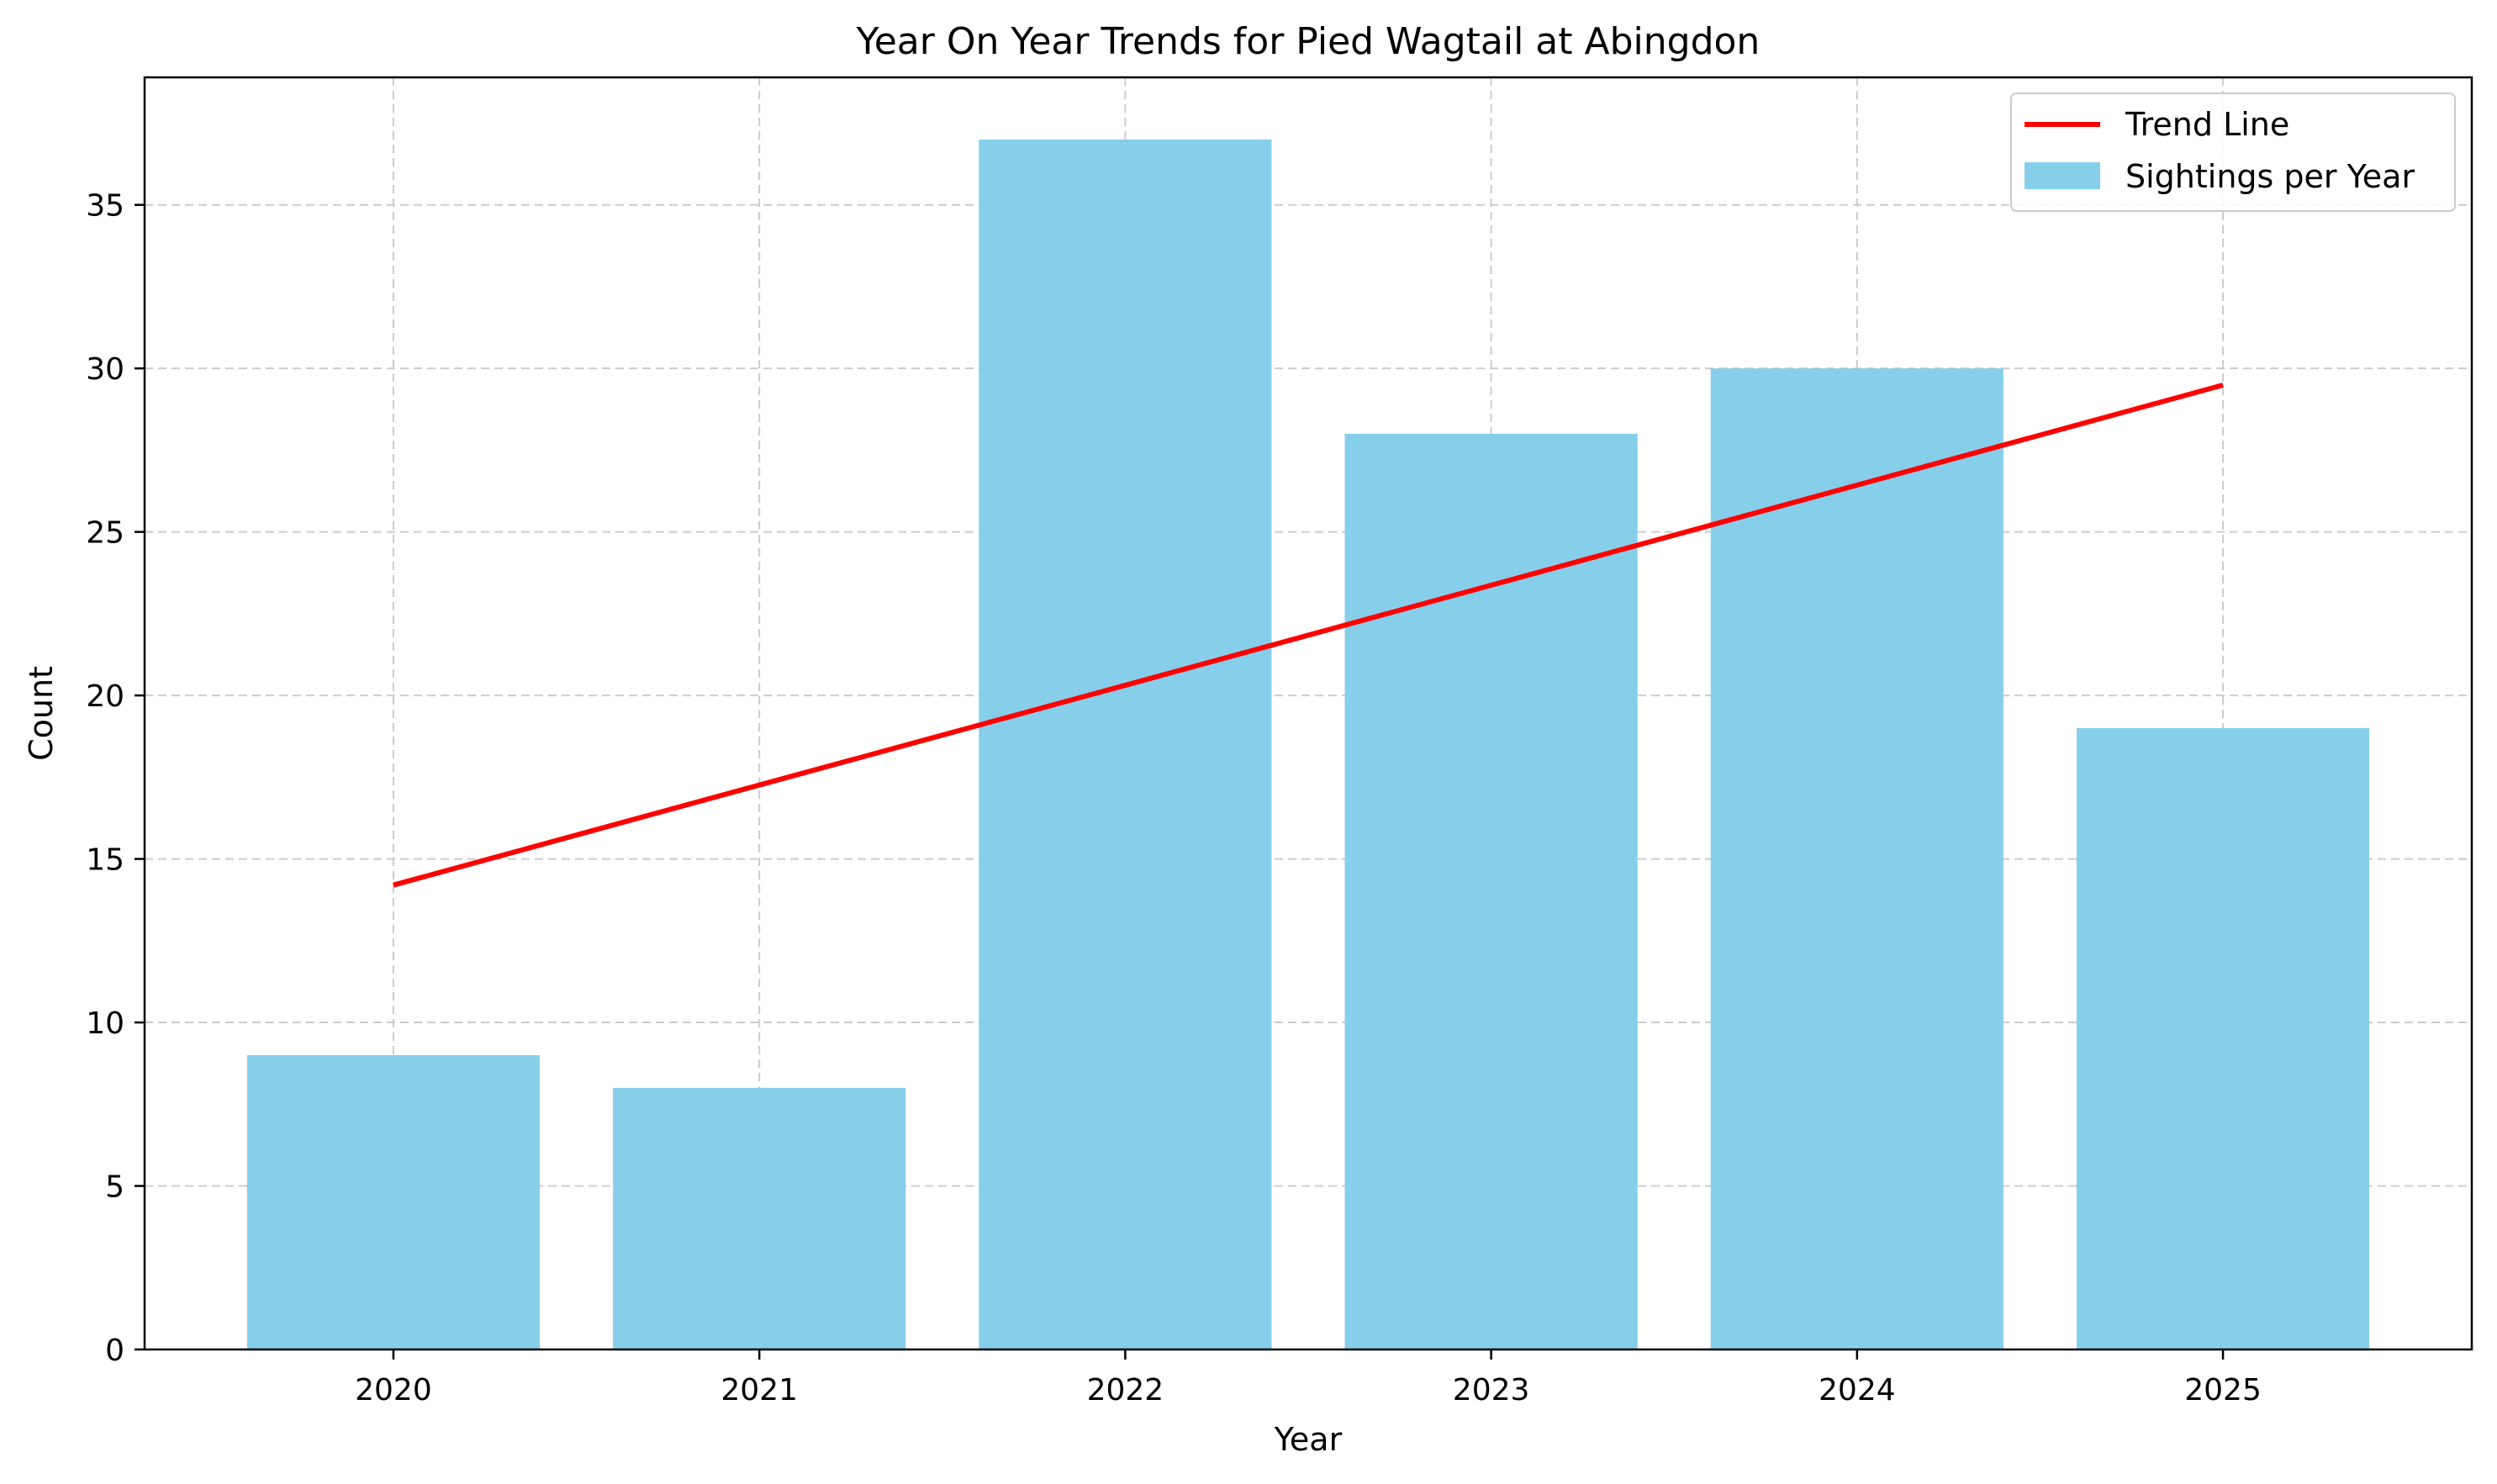 This screenshot has height=1484, width=2497. What do you see at coordinates (41, 713) in the screenshot?
I see `y-axis-label: Count` at bounding box center [41, 713].